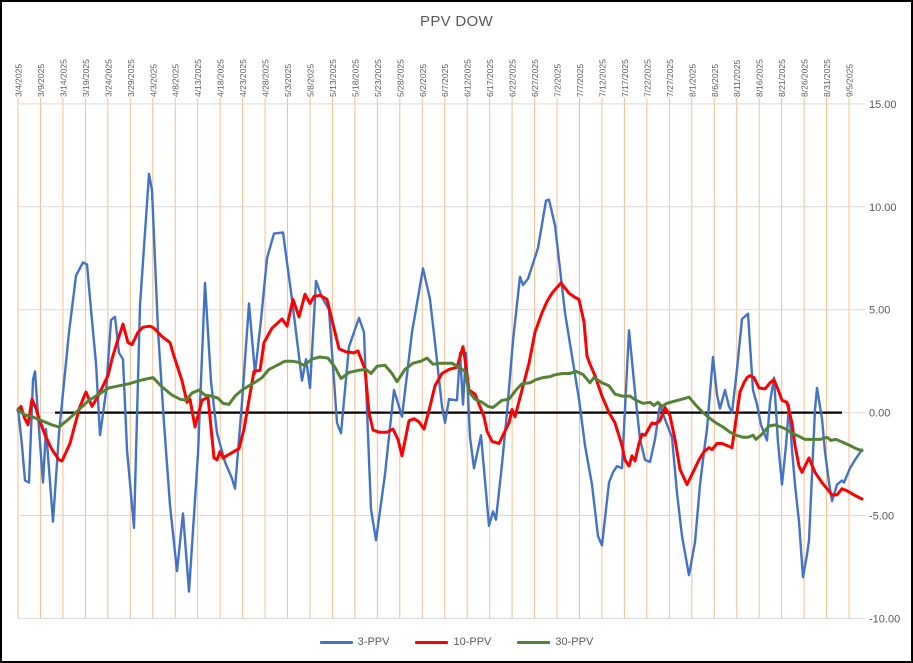  Describe the element at coordinates (692, 80) in the screenshot. I see `x-axis-label: 8/1/2025` at that location.